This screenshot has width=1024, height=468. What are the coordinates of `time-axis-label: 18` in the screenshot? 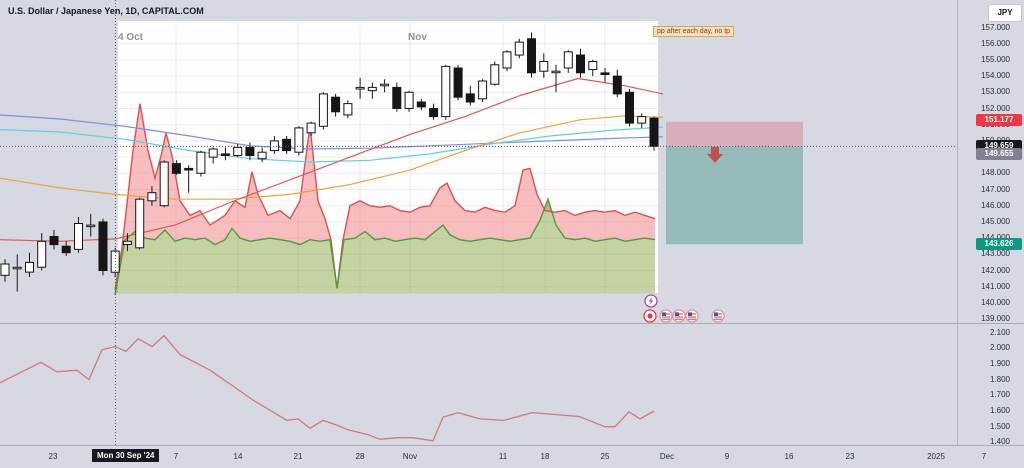 It's located at (545, 456).